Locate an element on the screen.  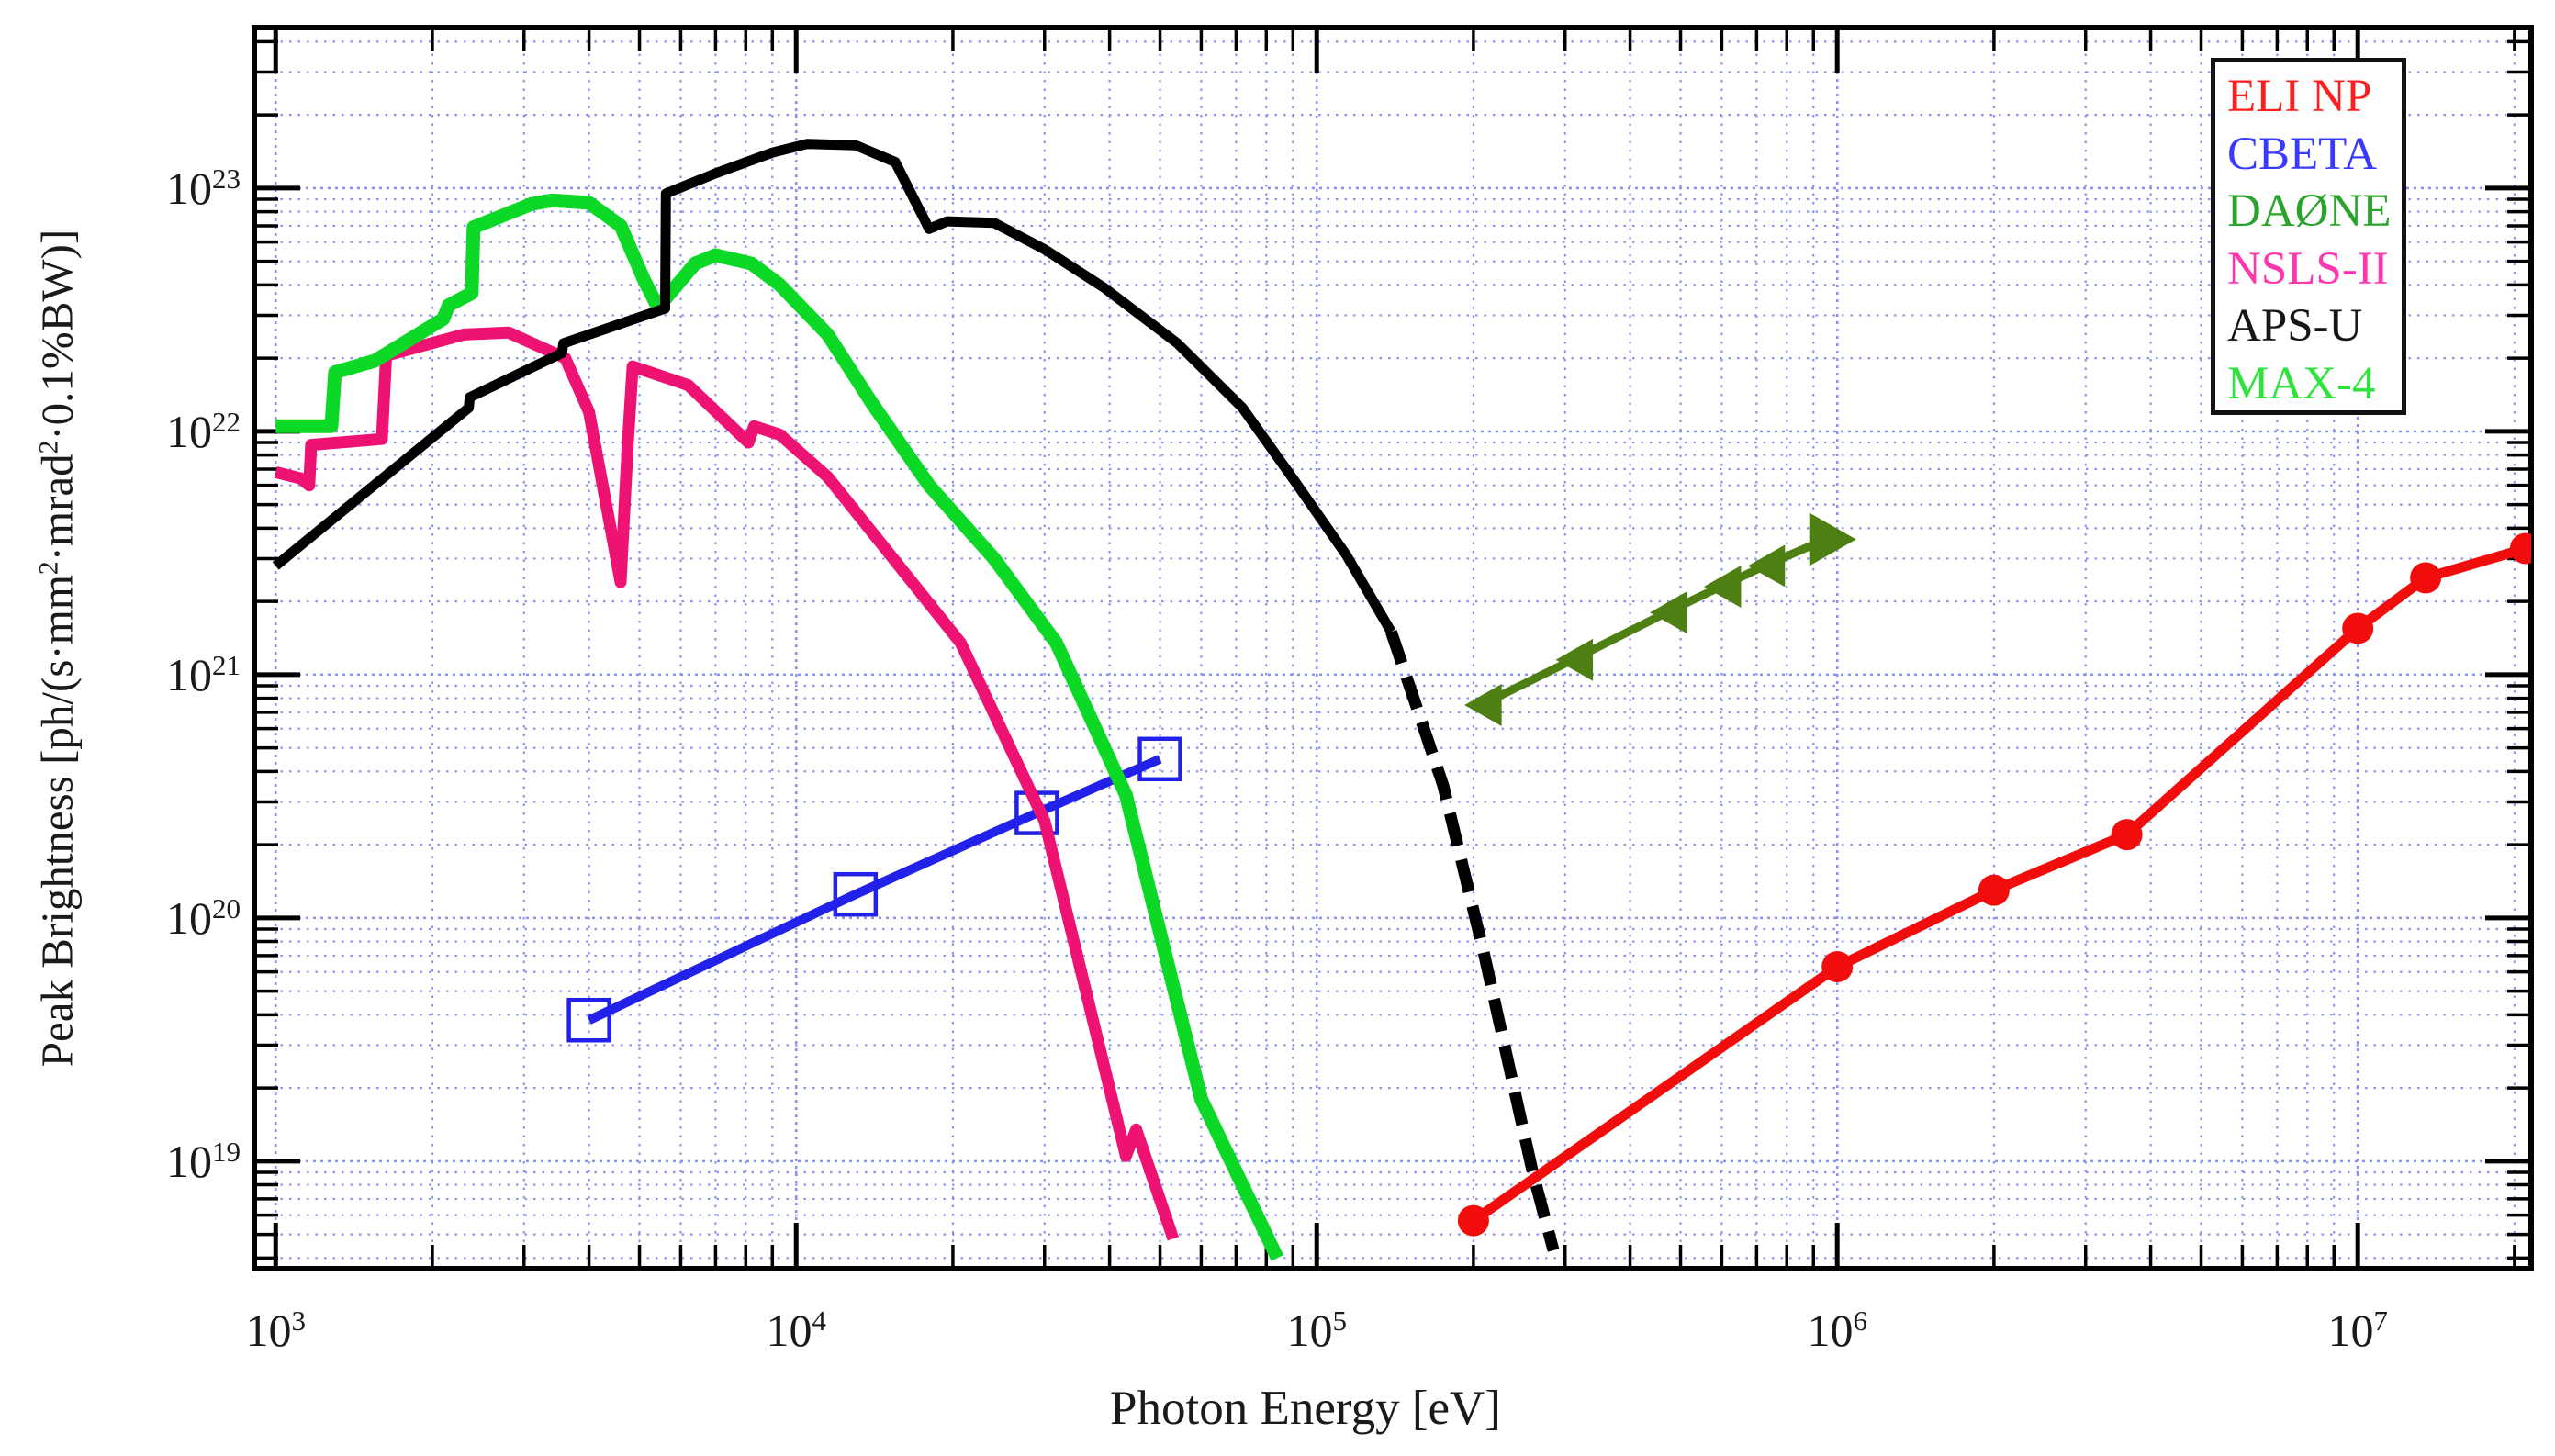
curve-da-ne is located at coordinates (1660, 619).